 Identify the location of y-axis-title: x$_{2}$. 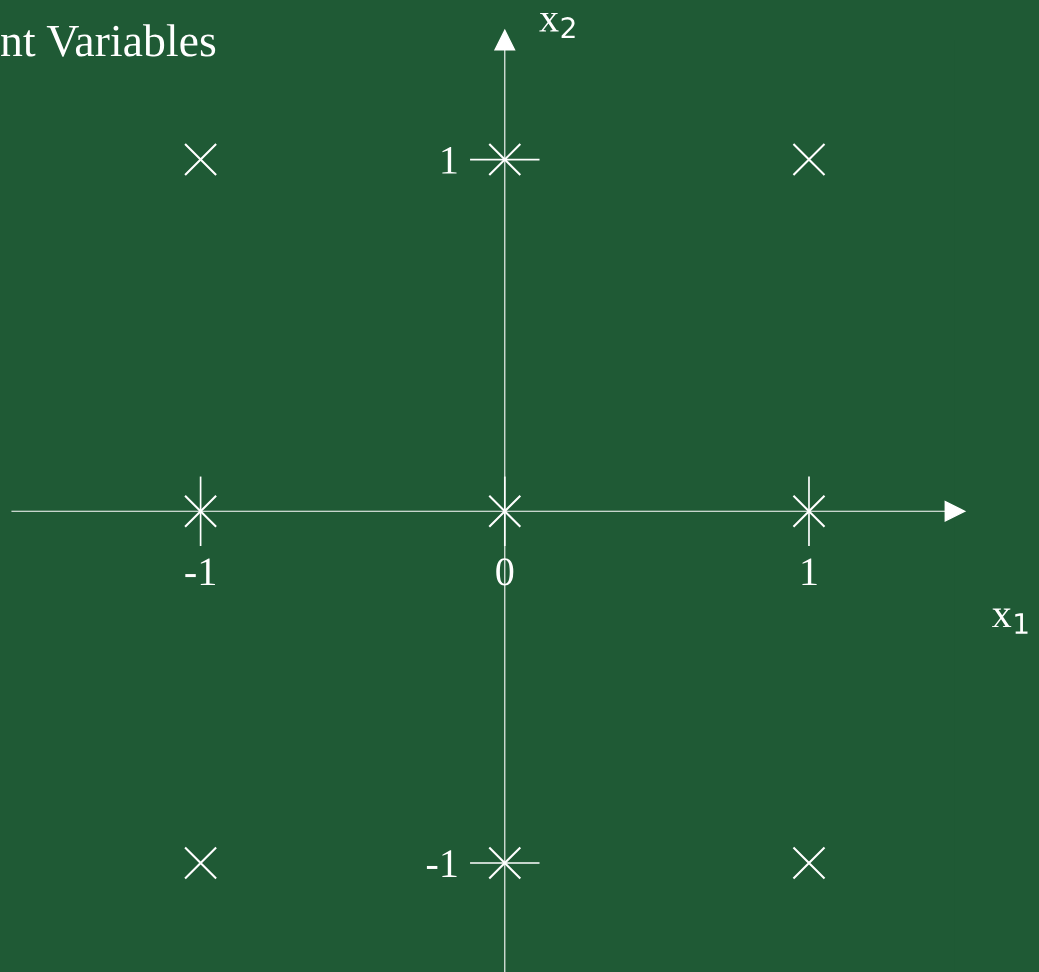
(557, 25).